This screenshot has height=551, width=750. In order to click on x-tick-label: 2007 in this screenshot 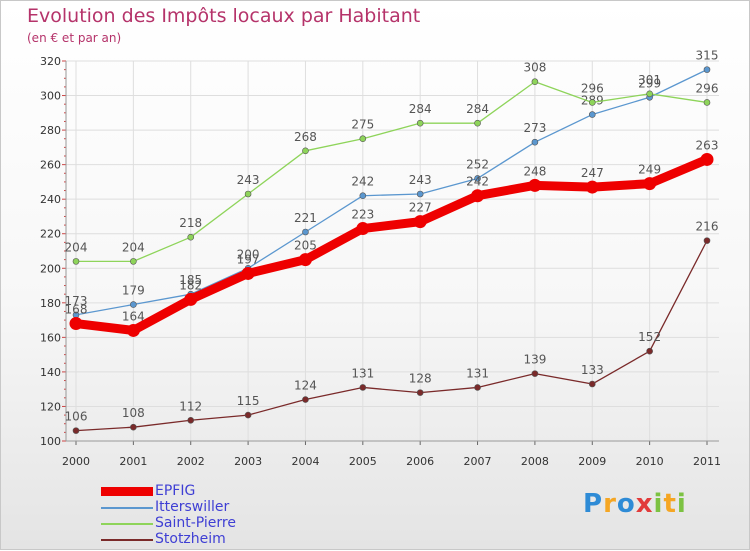, I will do `click(478, 461)`.